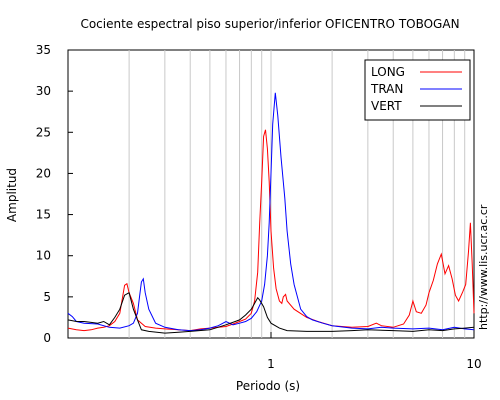 The height and width of the screenshot is (400, 500). Describe the element at coordinates (473, 364) in the screenshot. I see `x-tick-label: 10` at that location.